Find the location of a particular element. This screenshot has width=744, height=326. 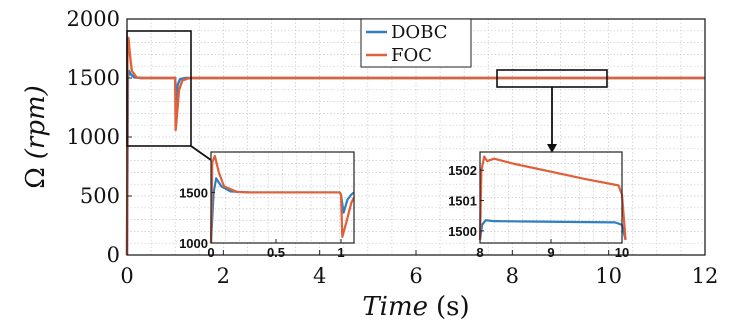

y-tick-label: 2000 is located at coordinates (93, 19).